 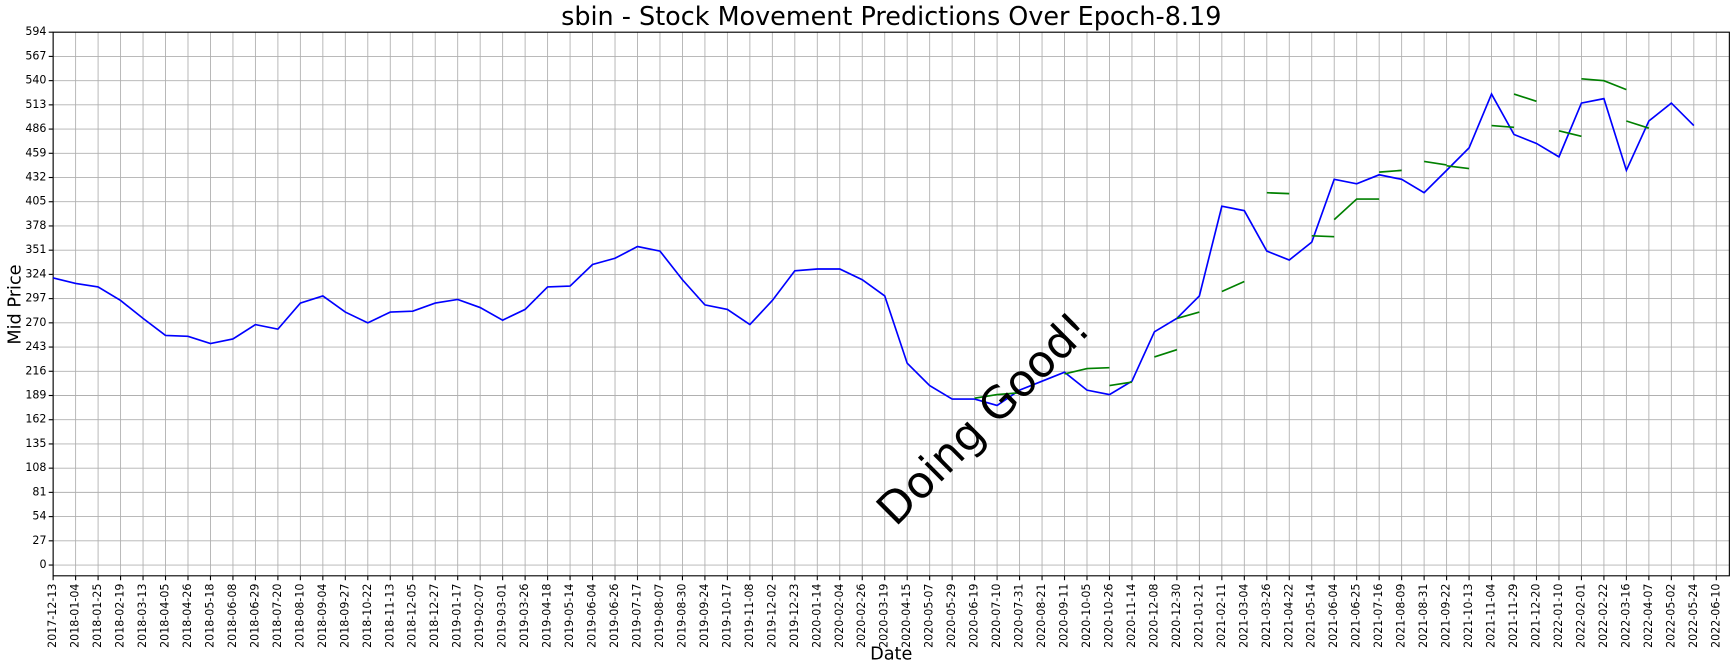 What do you see at coordinates (232, 616) in the screenshot?
I see `x-tick-label: 2018-06-08` at bounding box center [232, 616].